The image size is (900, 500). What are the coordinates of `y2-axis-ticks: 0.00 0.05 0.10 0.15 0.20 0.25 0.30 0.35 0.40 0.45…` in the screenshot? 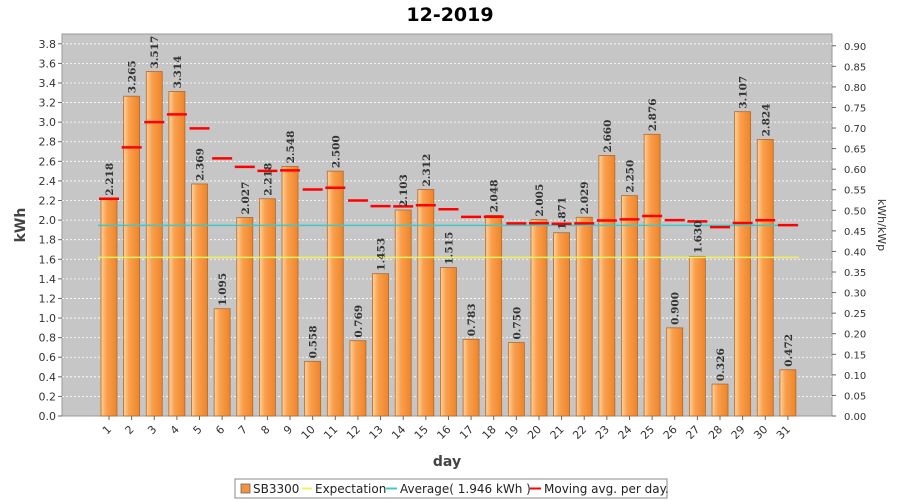 It's located at (849, 232).